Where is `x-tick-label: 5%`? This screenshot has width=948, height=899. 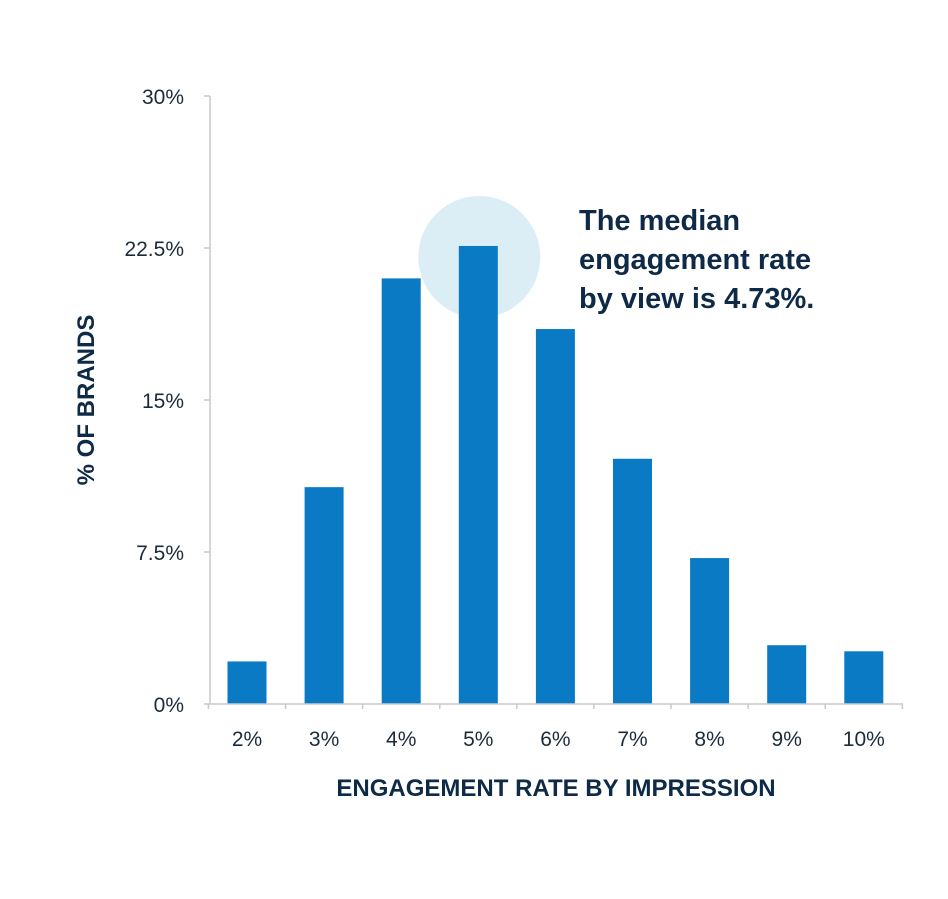
x-tick-label: 5% is located at coordinates (478, 739).